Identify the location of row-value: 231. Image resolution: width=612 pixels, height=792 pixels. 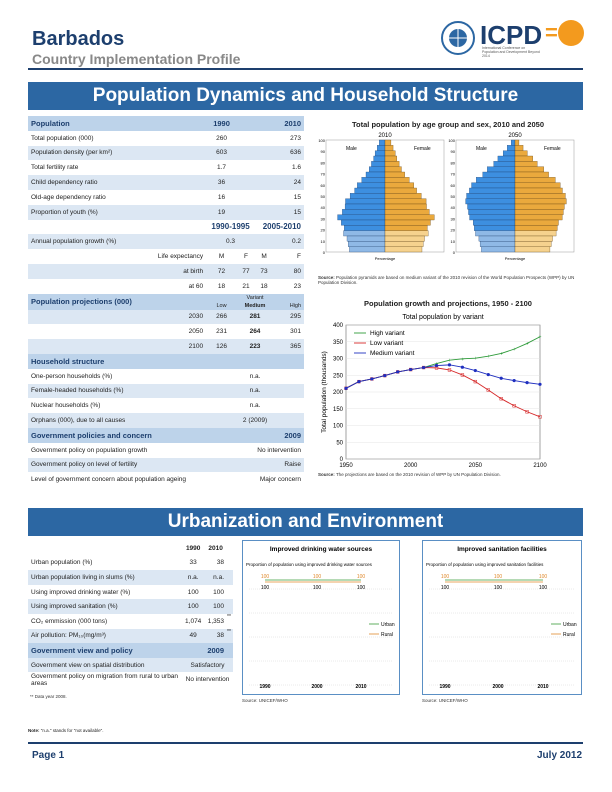
(221, 332).